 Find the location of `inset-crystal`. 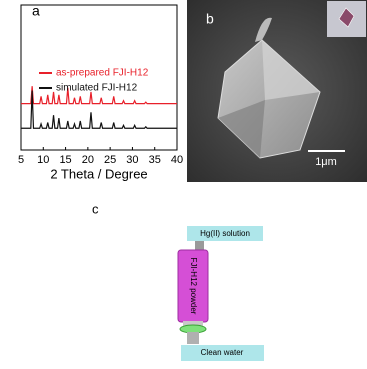

inset-crystal is located at coordinates (346, 17).